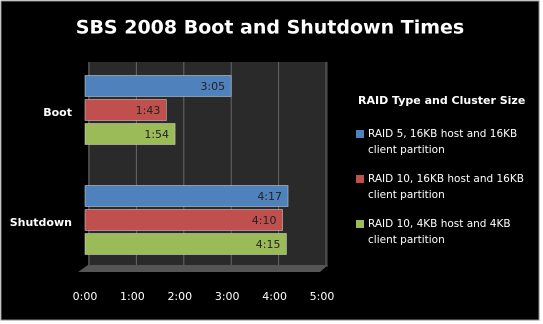  Describe the element at coordinates (156, 134) in the screenshot. I see `value-label: 1:54` at that location.